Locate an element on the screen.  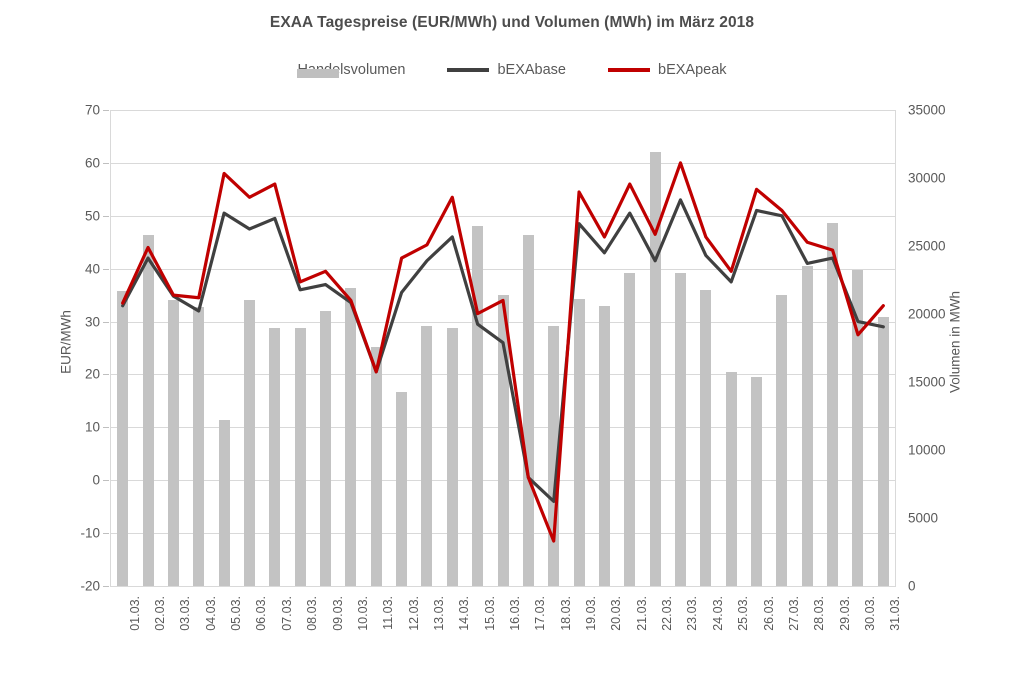
x-tick-label: 07.03. is located at coordinates (286, 613).